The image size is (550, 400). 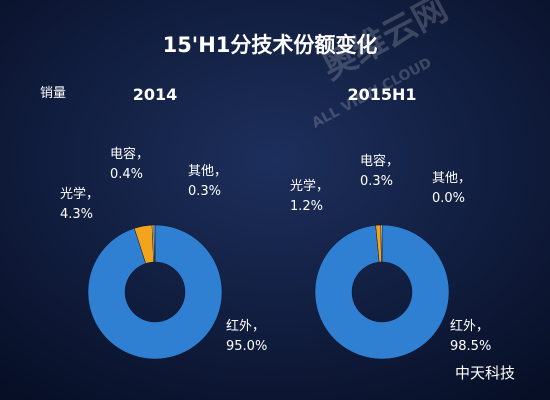 What do you see at coordinates (270, 45) in the screenshot?
I see `title: 15'H1分技术份额变化` at bounding box center [270, 45].